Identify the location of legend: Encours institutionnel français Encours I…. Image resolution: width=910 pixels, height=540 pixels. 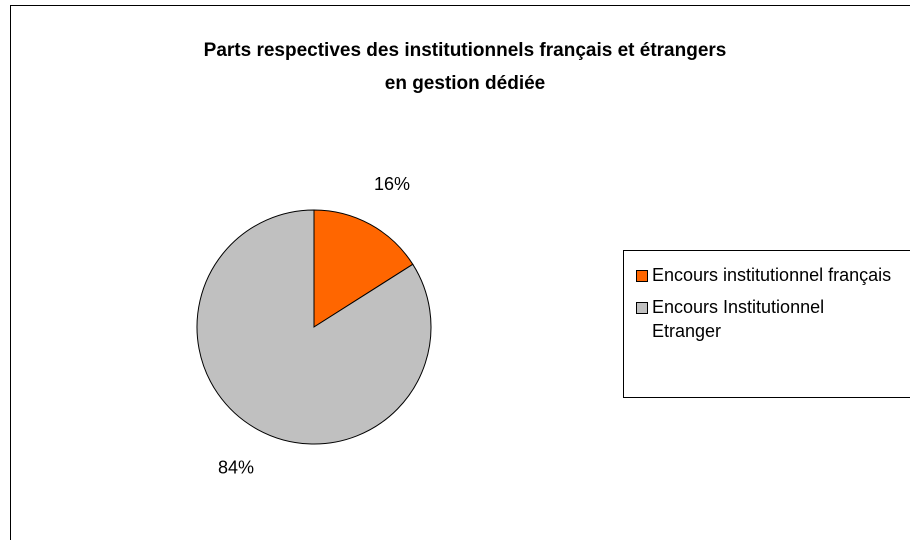
(766, 324).